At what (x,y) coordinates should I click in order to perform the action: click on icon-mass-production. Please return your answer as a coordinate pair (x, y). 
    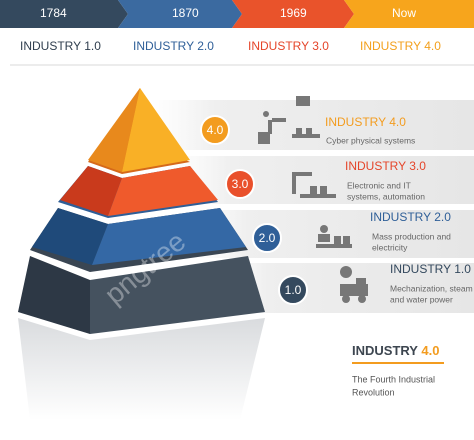
    Looking at the image, I should click on (334, 236).